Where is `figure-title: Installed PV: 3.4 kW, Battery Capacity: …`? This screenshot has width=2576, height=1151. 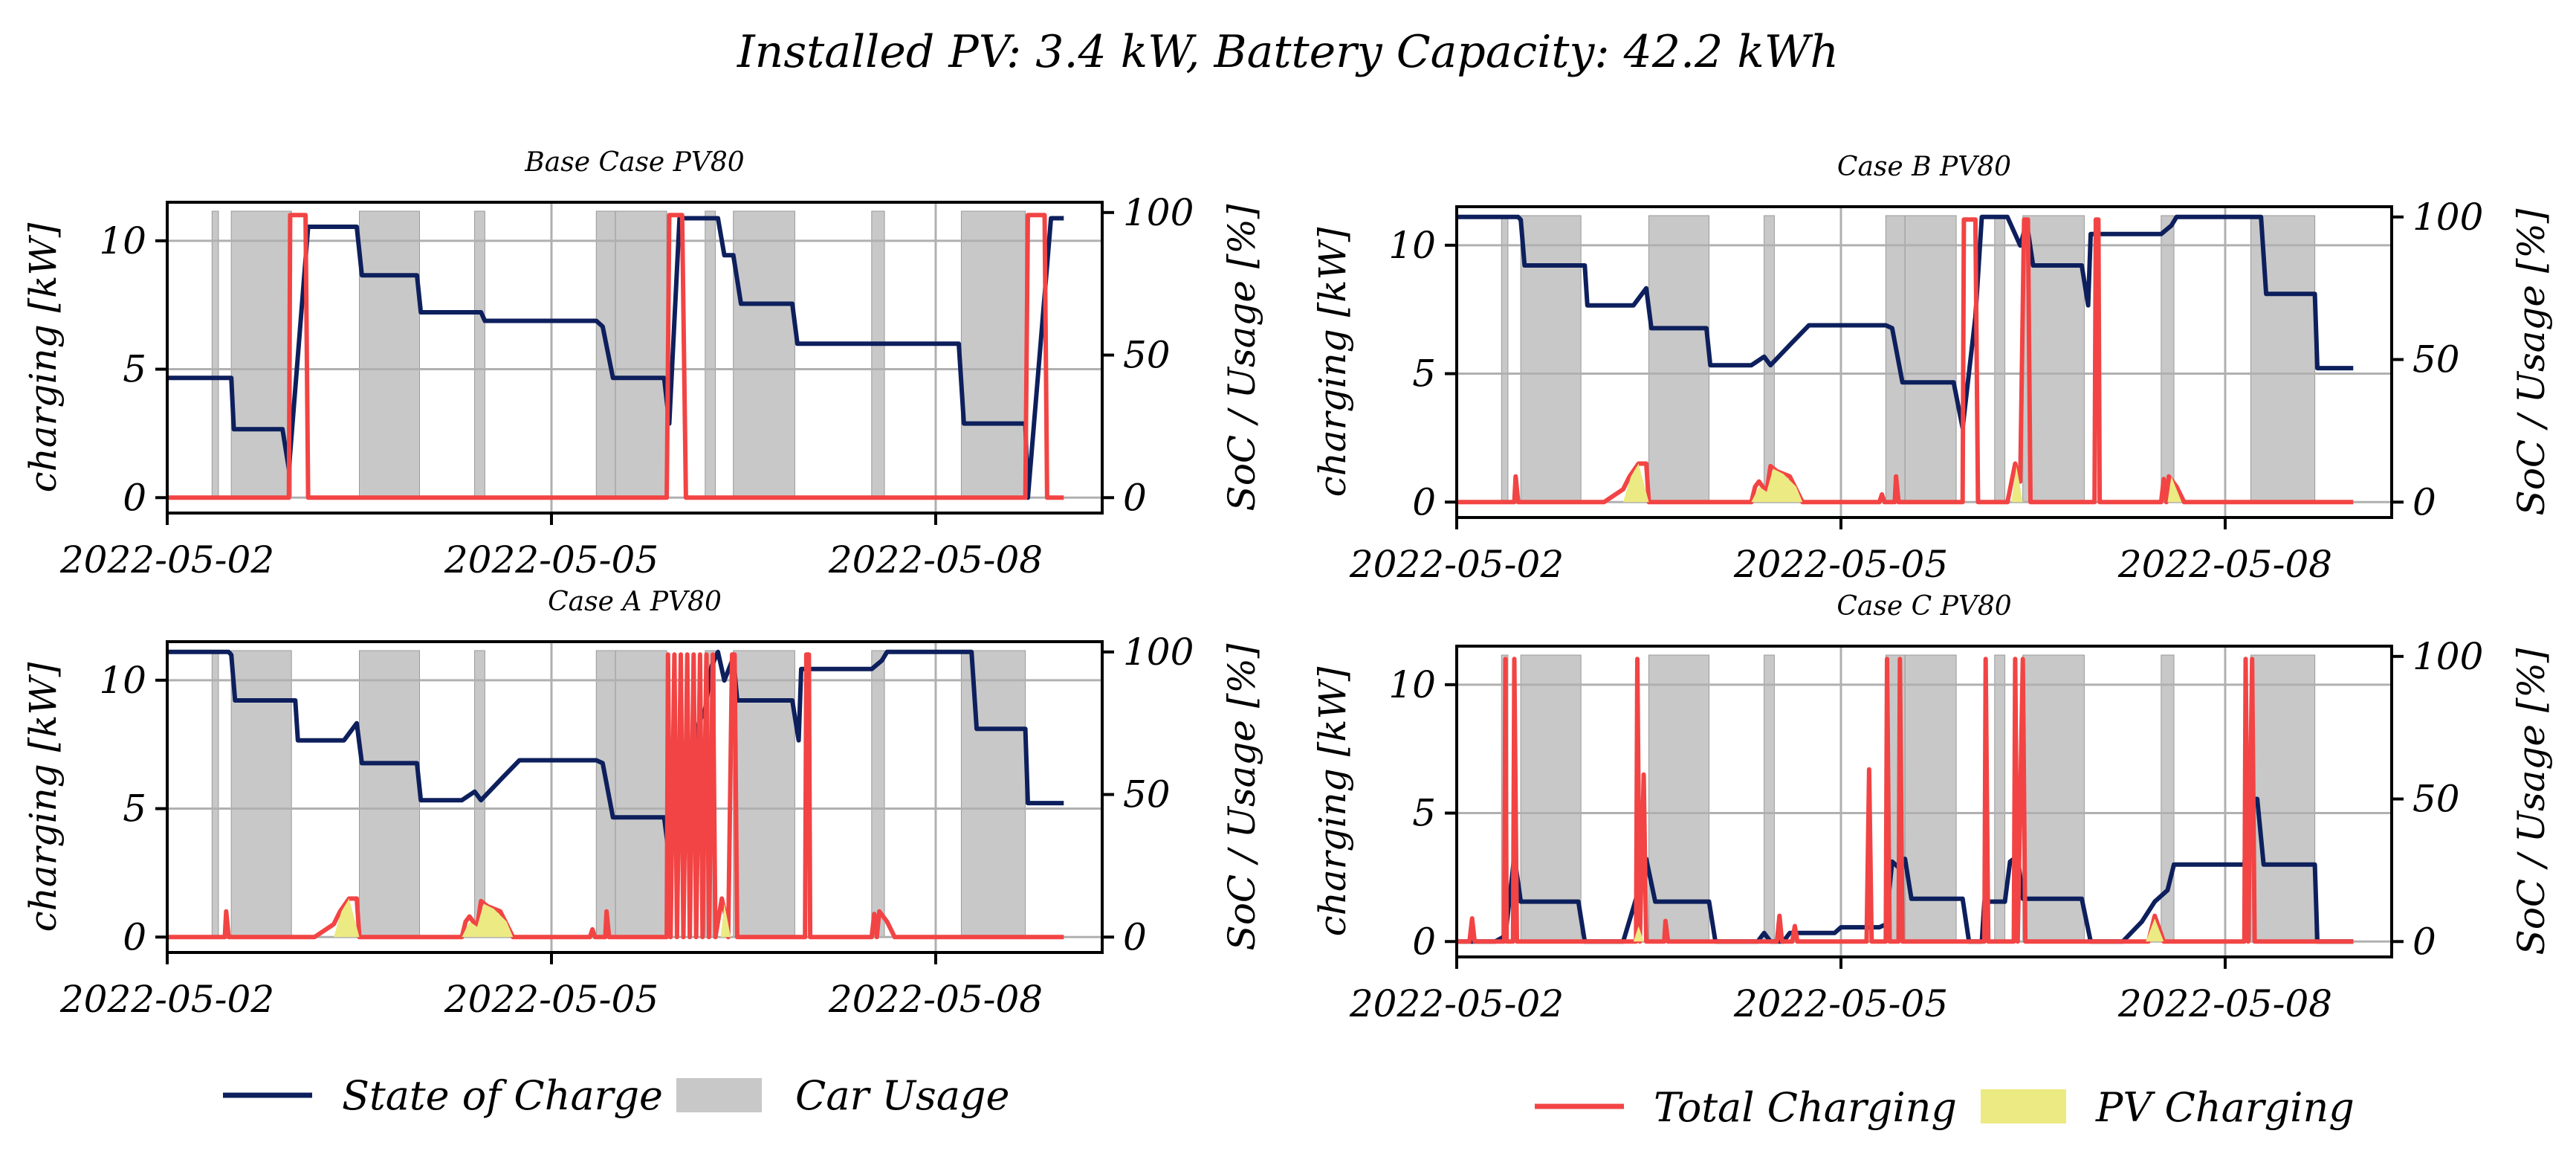 figure-title: Installed PV: 3.4 kW, Battery Capacity: … is located at coordinates (1288, 52).